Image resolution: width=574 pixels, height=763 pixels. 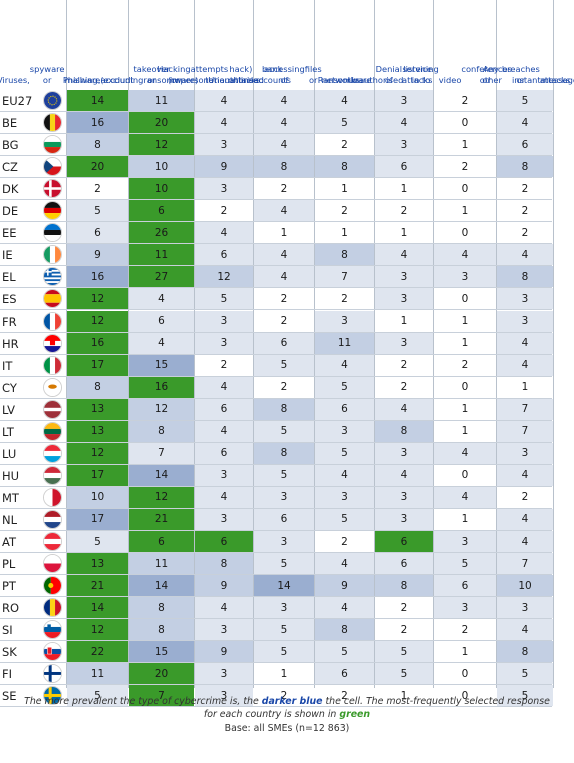 I want to click on cell-el-6: 3, so click(x=465, y=277).